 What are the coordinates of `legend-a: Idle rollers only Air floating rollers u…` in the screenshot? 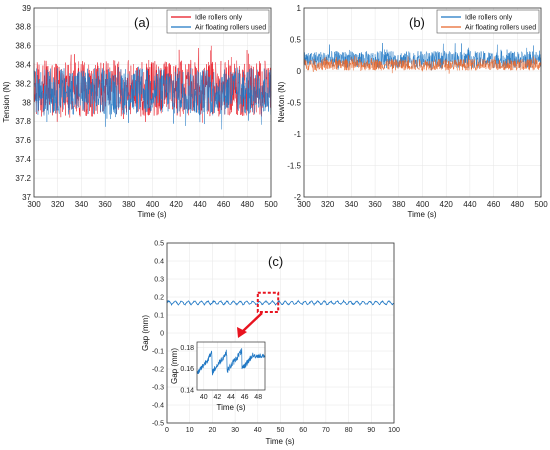 It's located at (218, 21).